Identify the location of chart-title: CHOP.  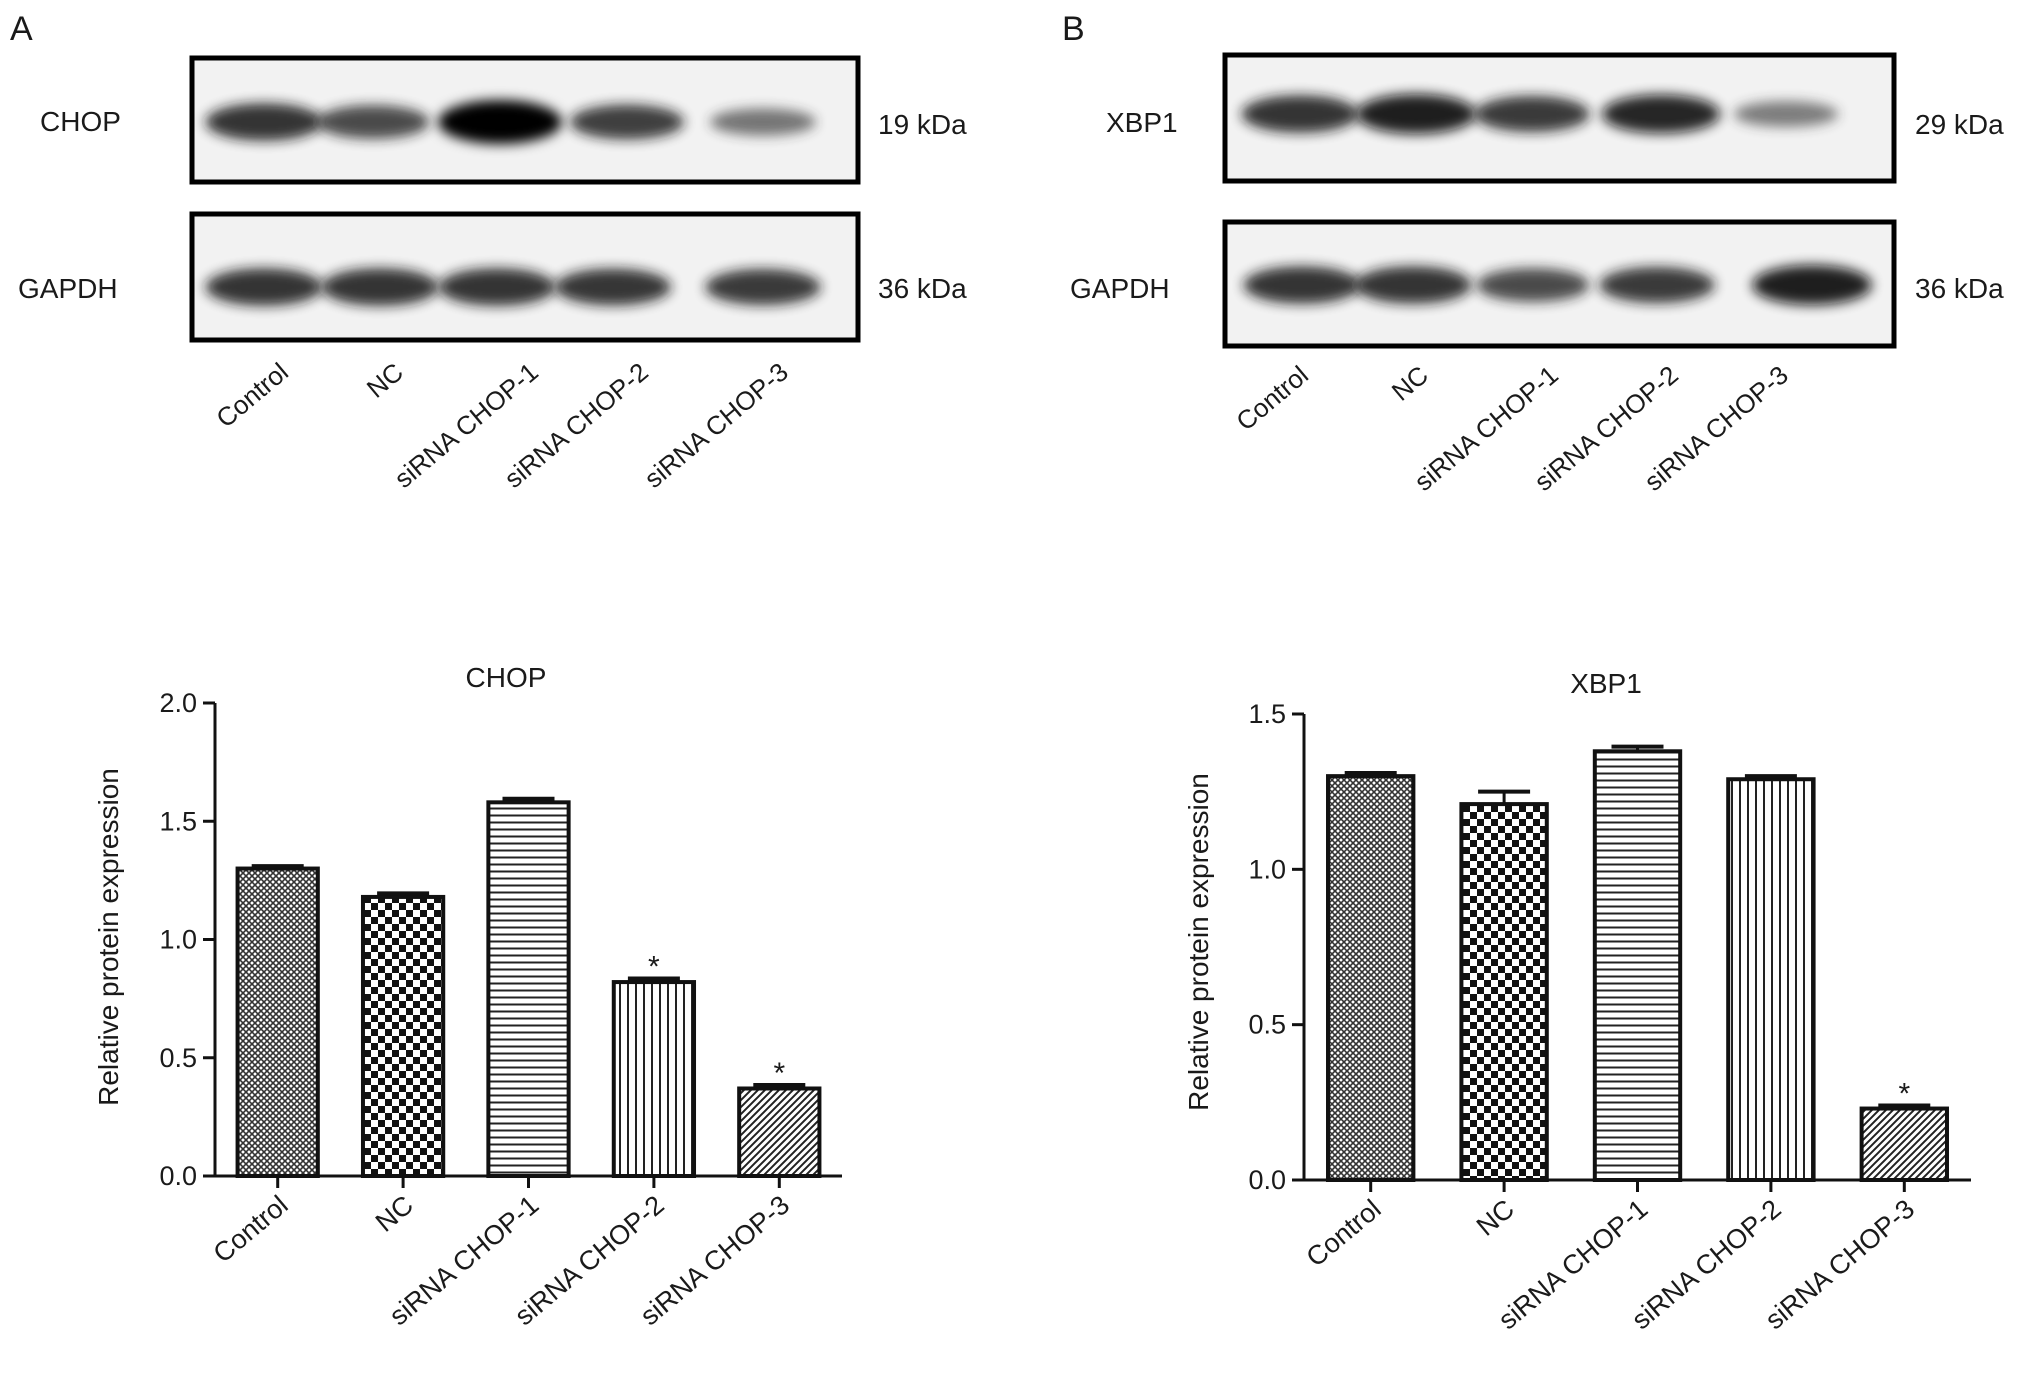
(506, 677).